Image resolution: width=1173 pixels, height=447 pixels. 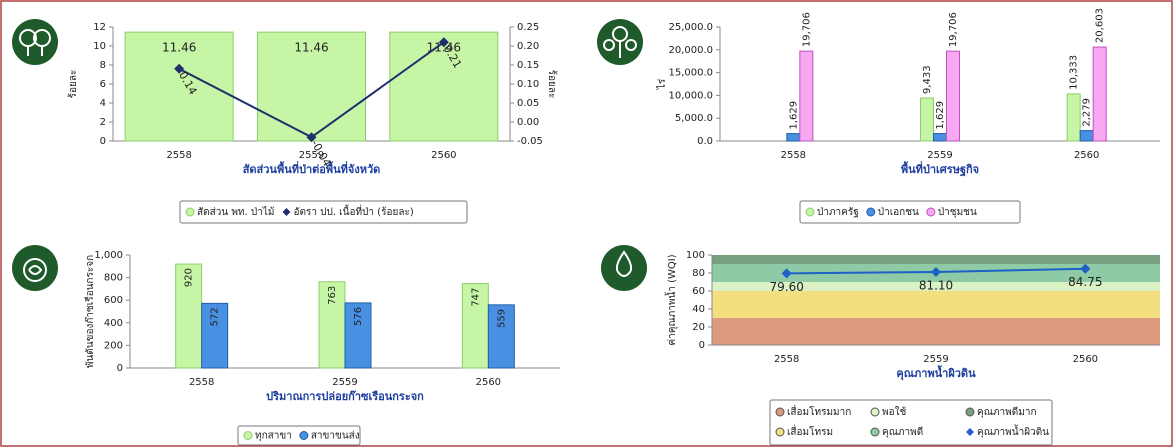 I want to click on y-tick-label: 10, so click(x=99, y=46).